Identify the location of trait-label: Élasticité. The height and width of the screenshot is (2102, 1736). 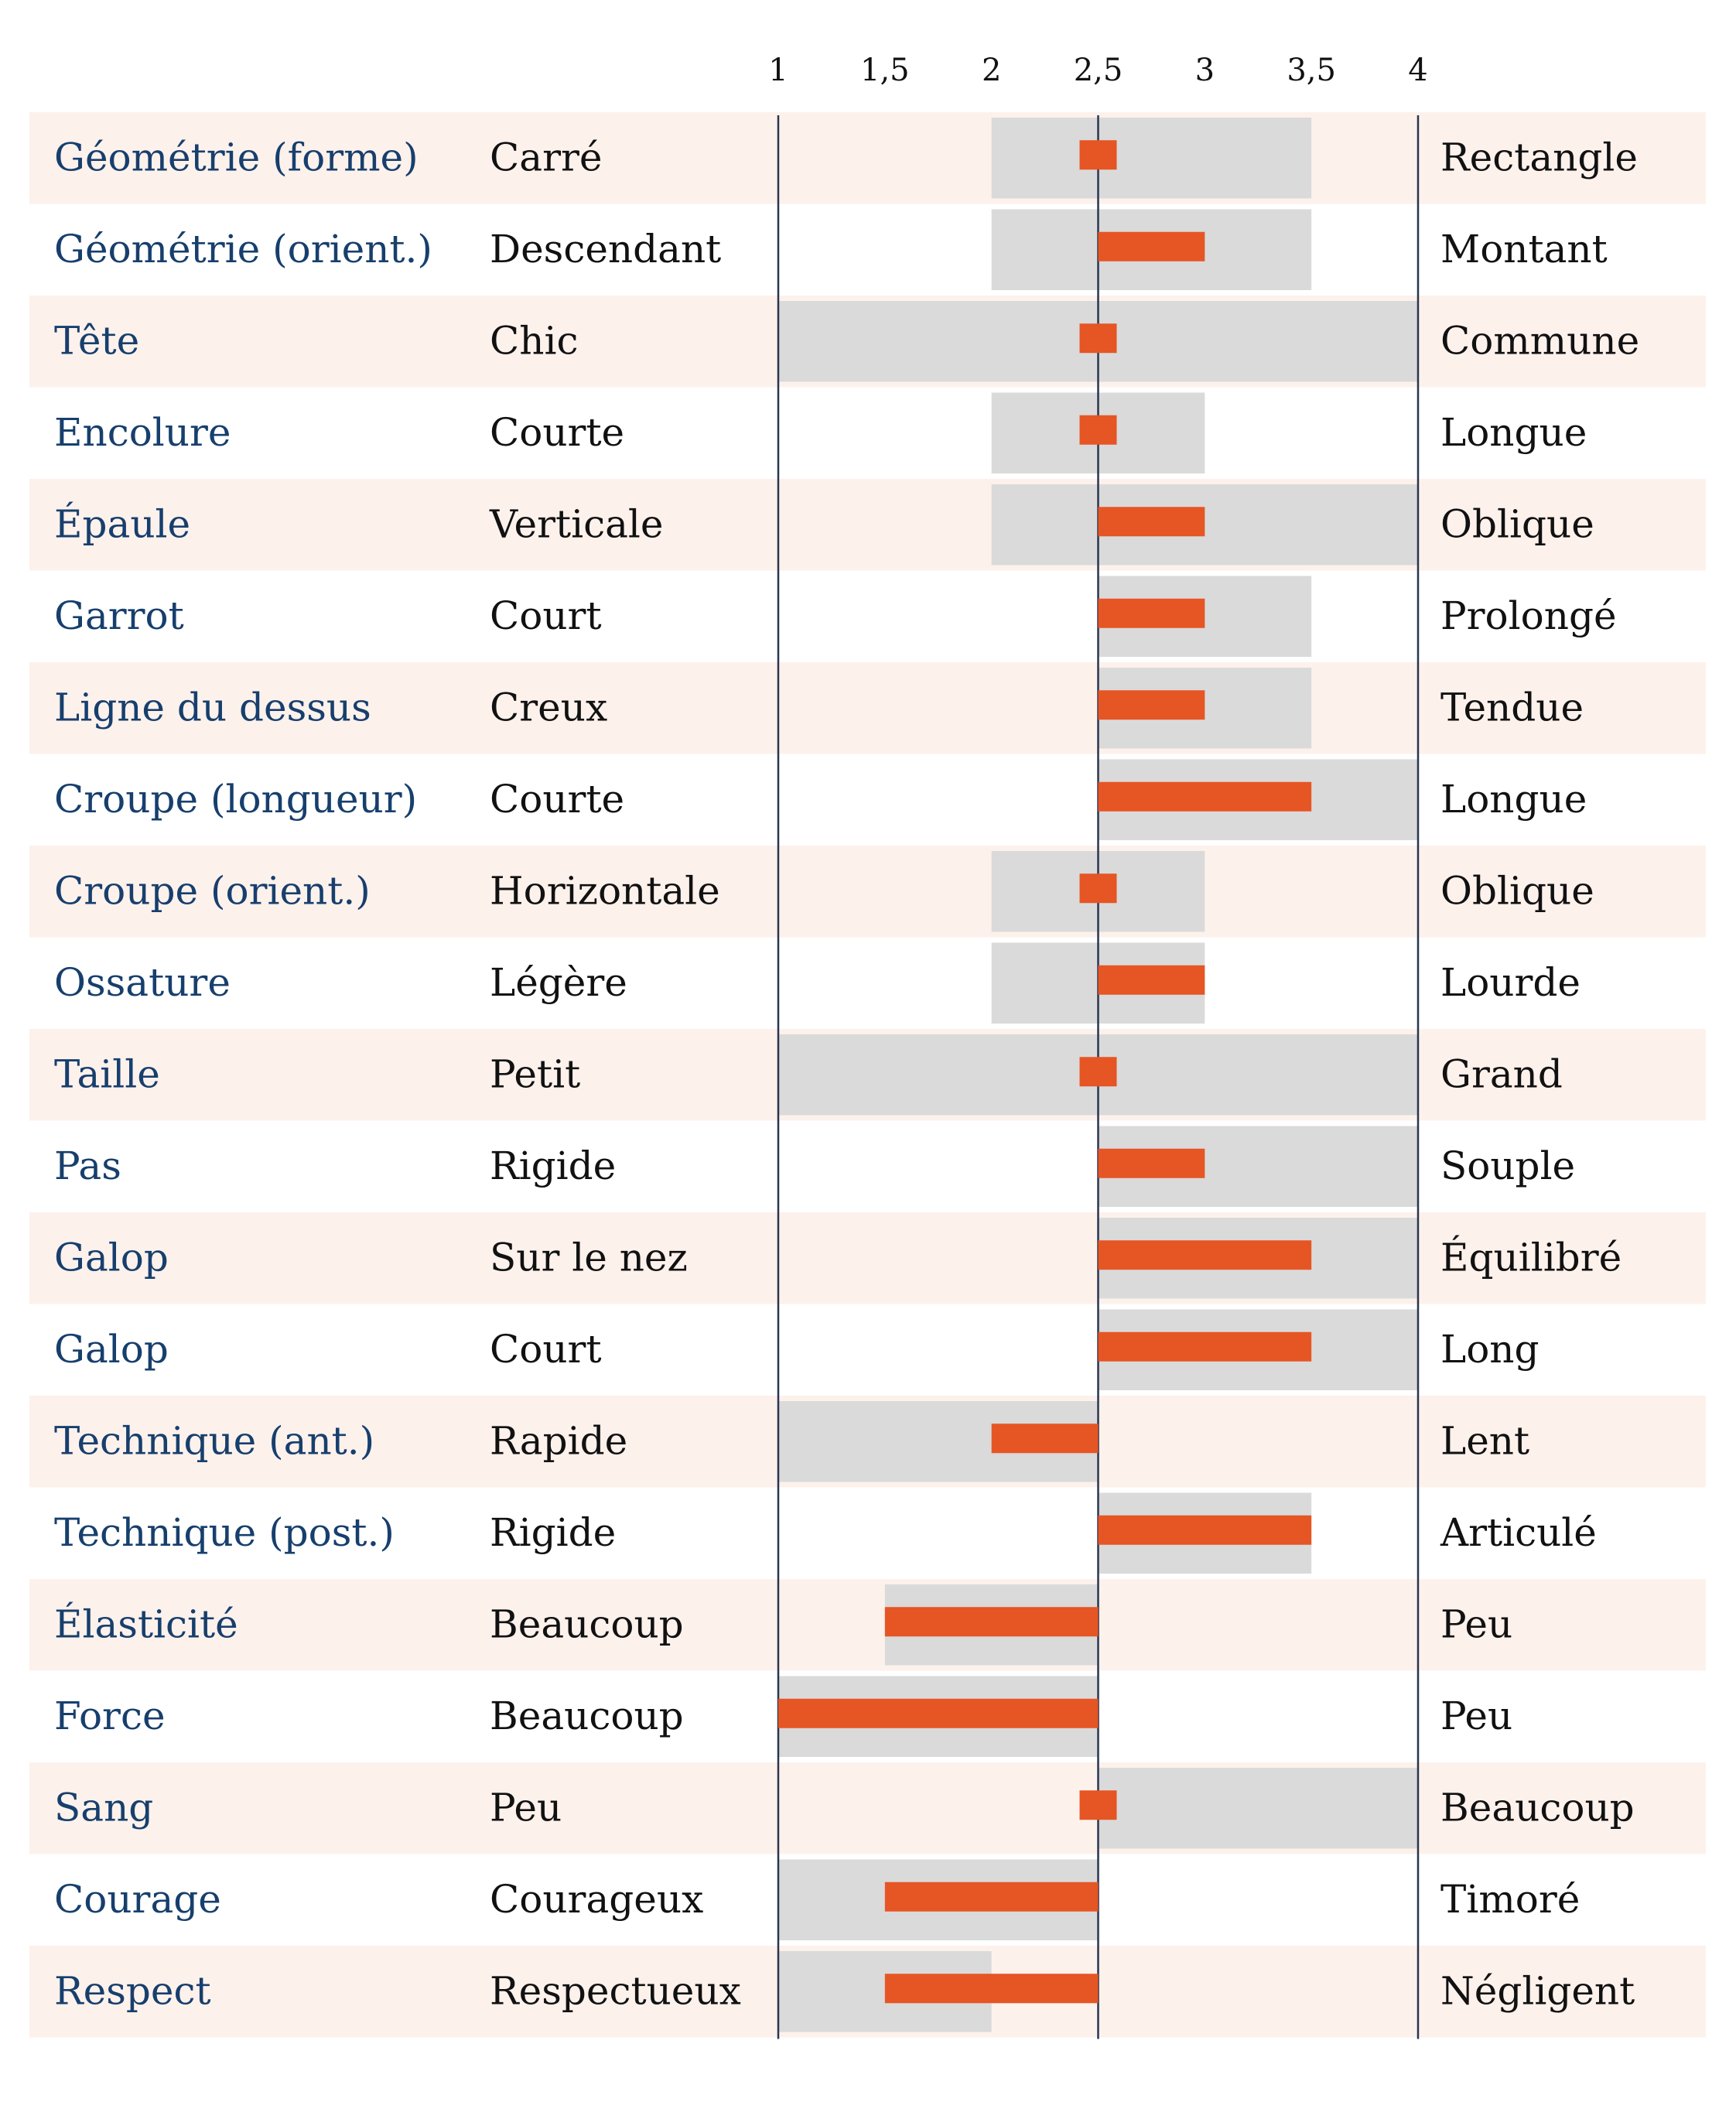
(146, 1623).